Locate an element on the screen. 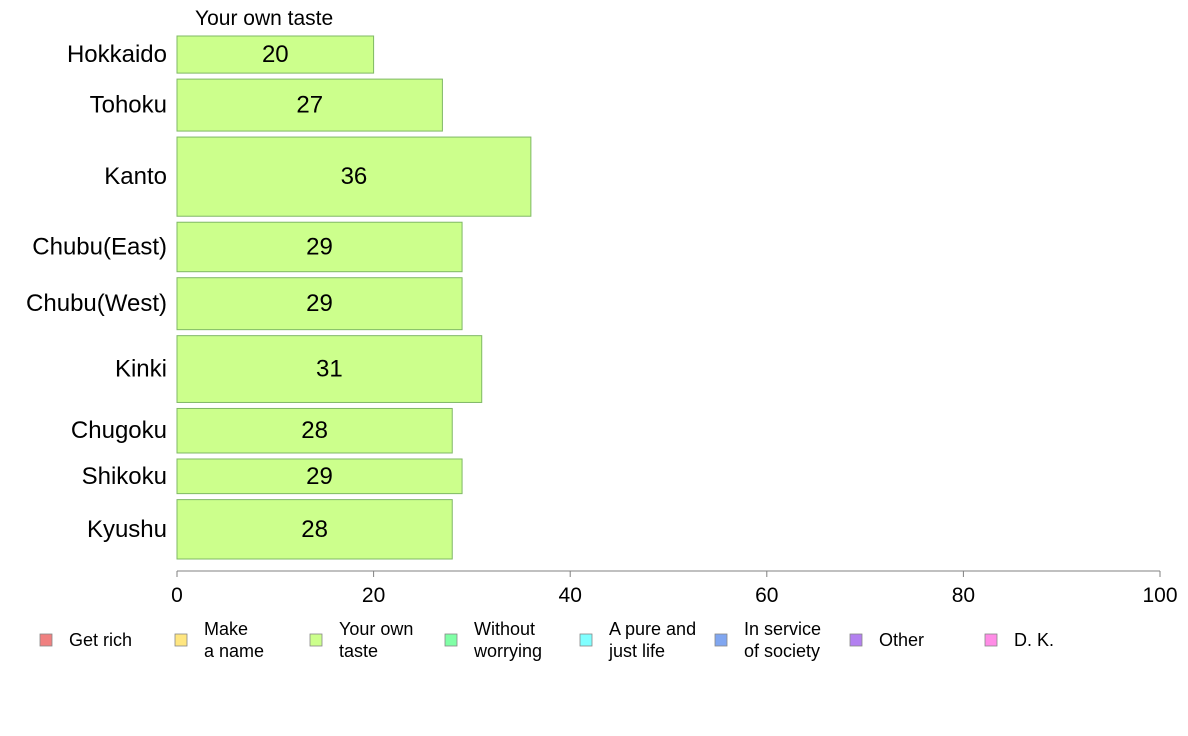 The height and width of the screenshot is (736, 1188). category-label: Chugoku is located at coordinates (119, 430).